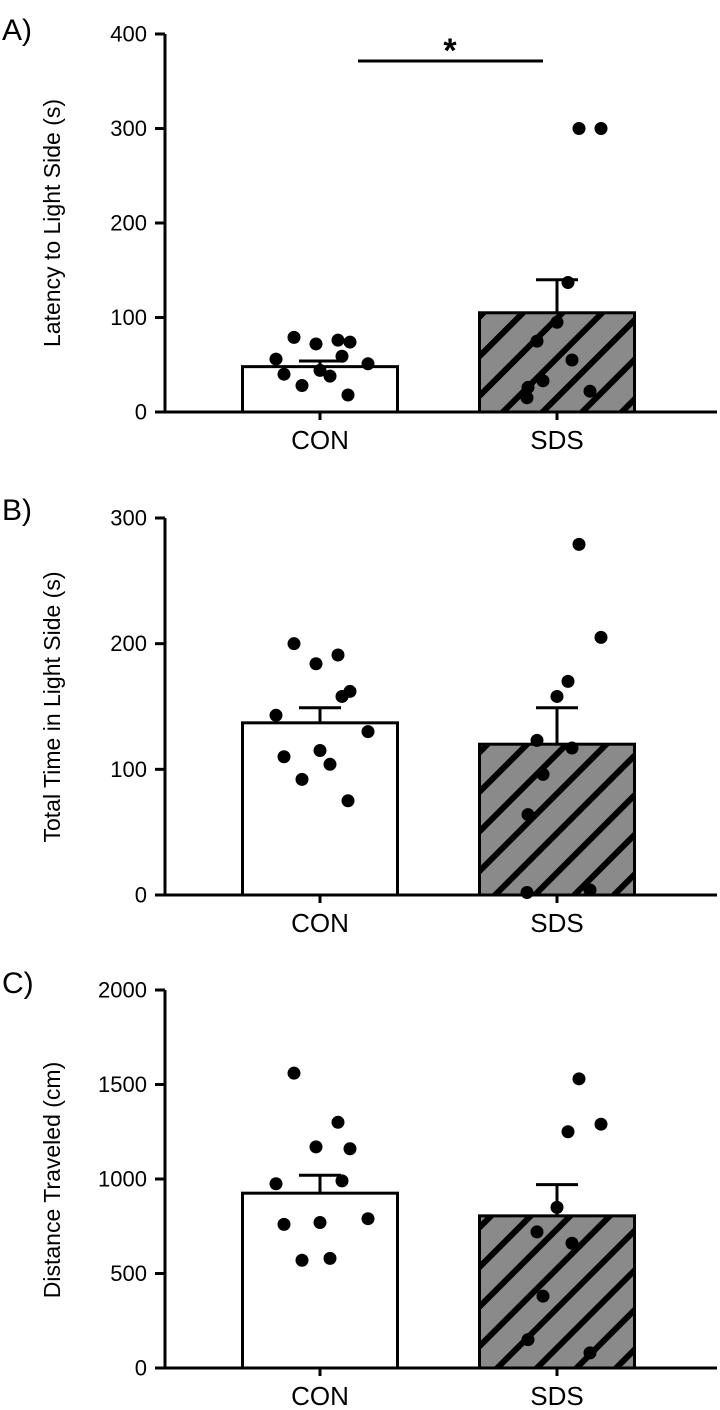 This screenshot has height=1410, width=720. Describe the element at coordinates (128, 128) in the screenshot. I see `panel-a-y-tick-label: 300` at that location.